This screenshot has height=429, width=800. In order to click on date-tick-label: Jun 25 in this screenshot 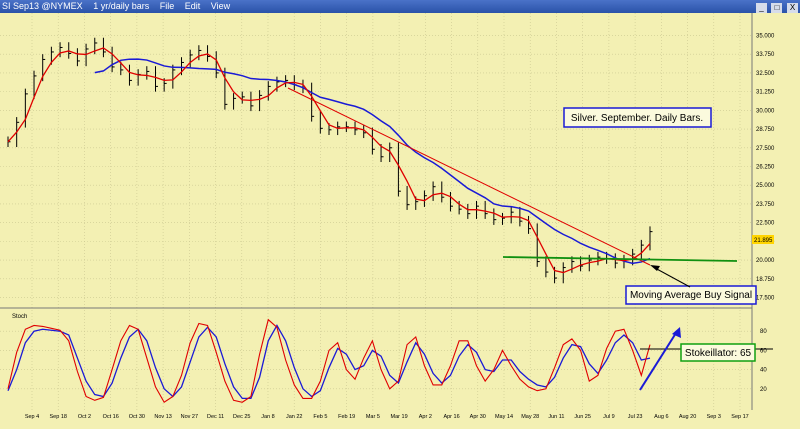, I will do `click(582, 417)`.